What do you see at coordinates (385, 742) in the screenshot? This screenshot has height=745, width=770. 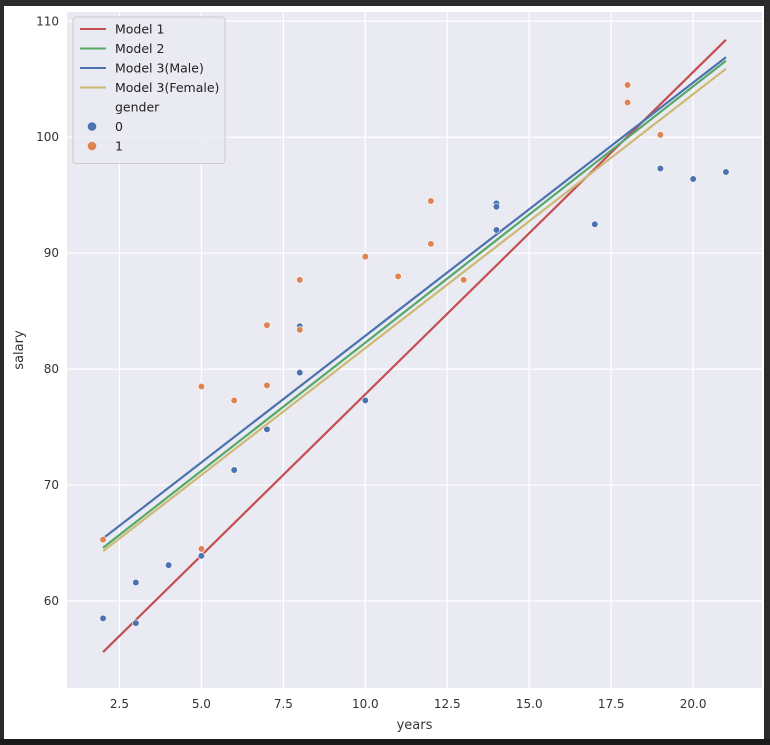 I see `window-bottom-edge` at bounding box center [385, 742].